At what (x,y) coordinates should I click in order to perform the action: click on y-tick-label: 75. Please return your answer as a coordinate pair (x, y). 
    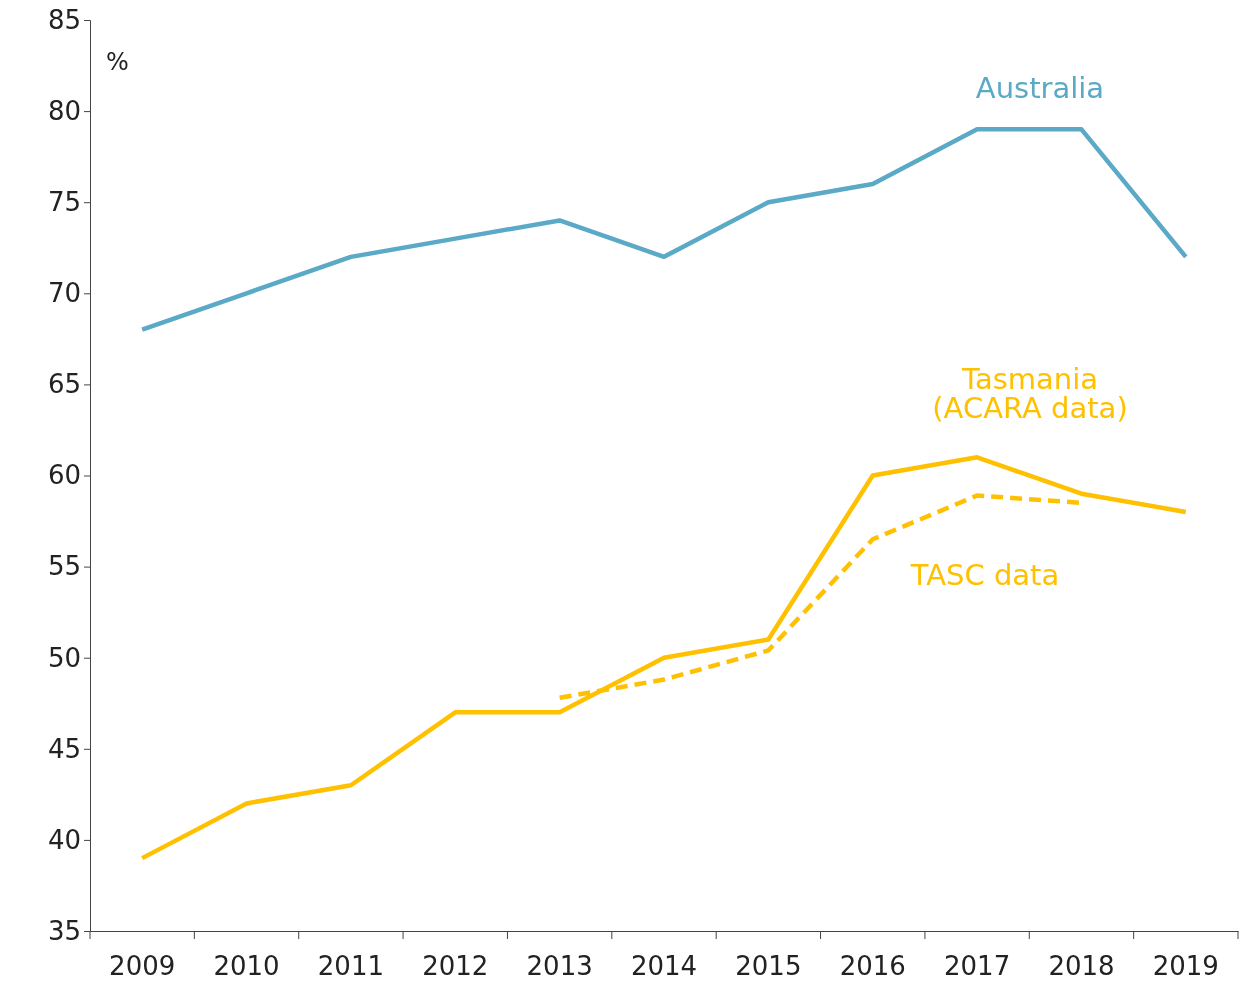
    Looking at the image, I should click on (64, 202).